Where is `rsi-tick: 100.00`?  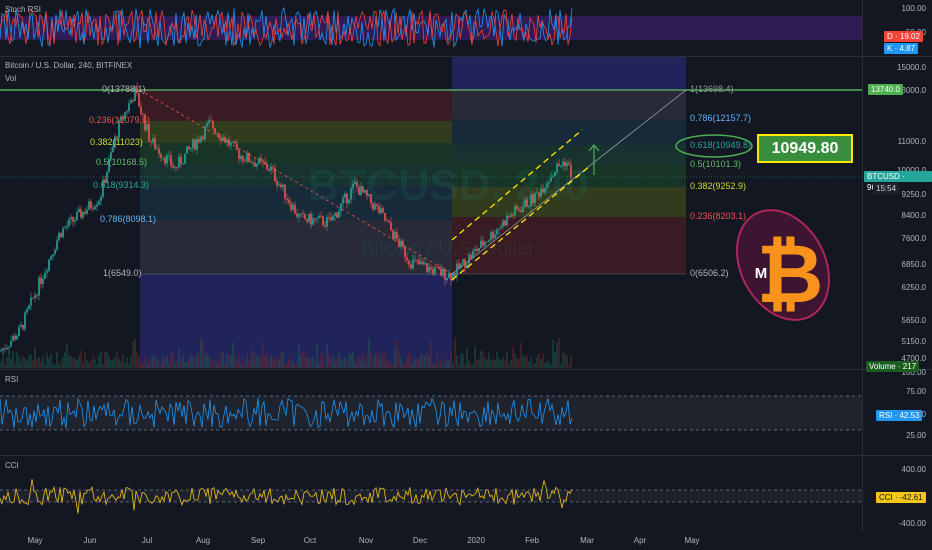
rsi-tick: 100.00 is located at coordinates (913, 372).